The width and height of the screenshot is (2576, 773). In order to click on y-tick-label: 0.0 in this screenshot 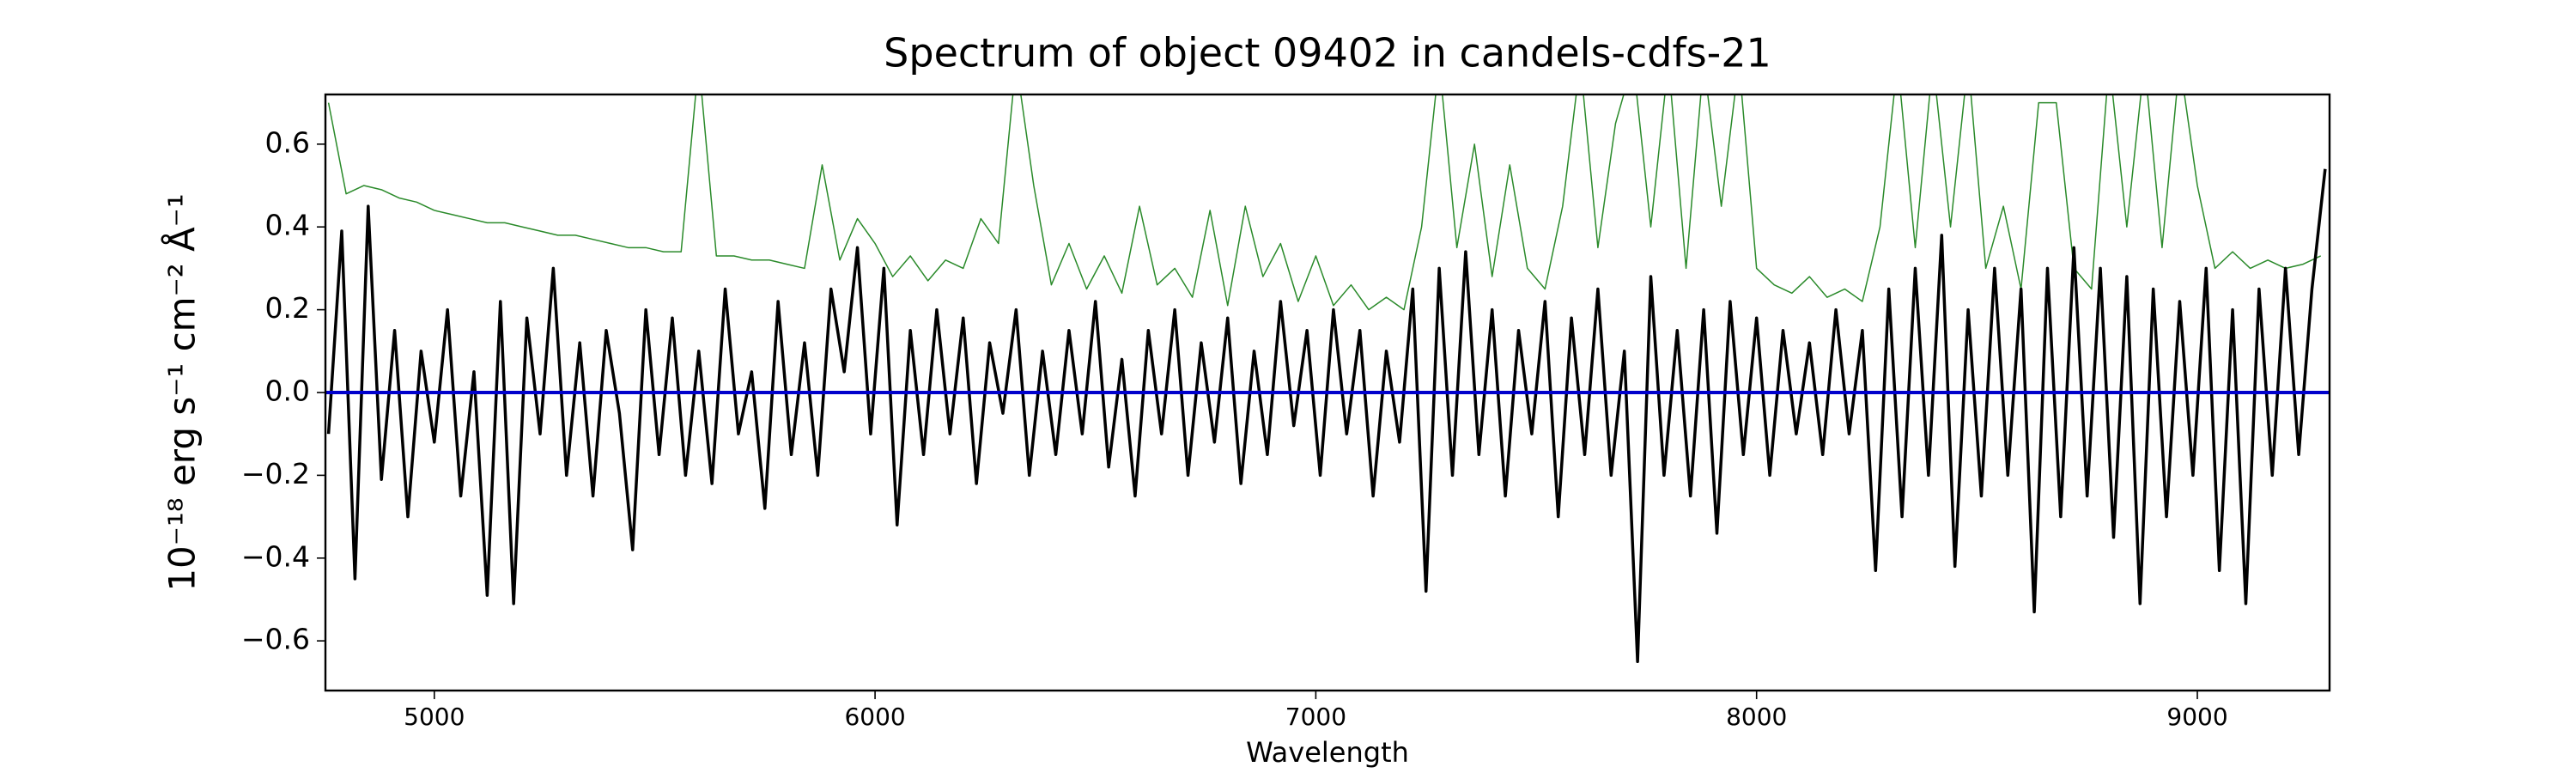, I will do `click(287, 391)`.